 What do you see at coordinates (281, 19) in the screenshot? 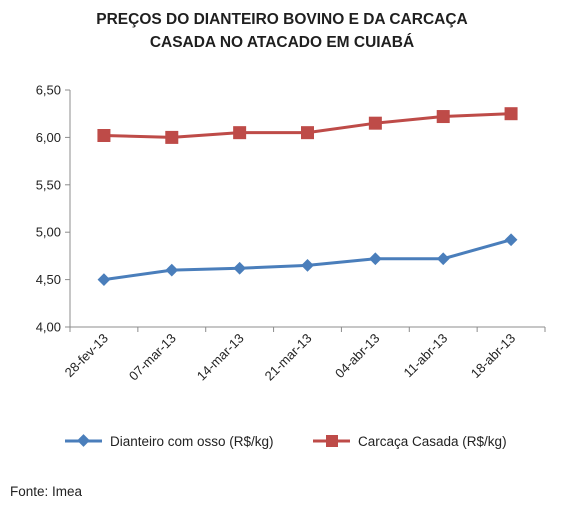
I see `chart-title-line-1: PREÇOS DO DIANTEIRO BOVINO E DA CARCAÇA` at bounding box center [281, 19].